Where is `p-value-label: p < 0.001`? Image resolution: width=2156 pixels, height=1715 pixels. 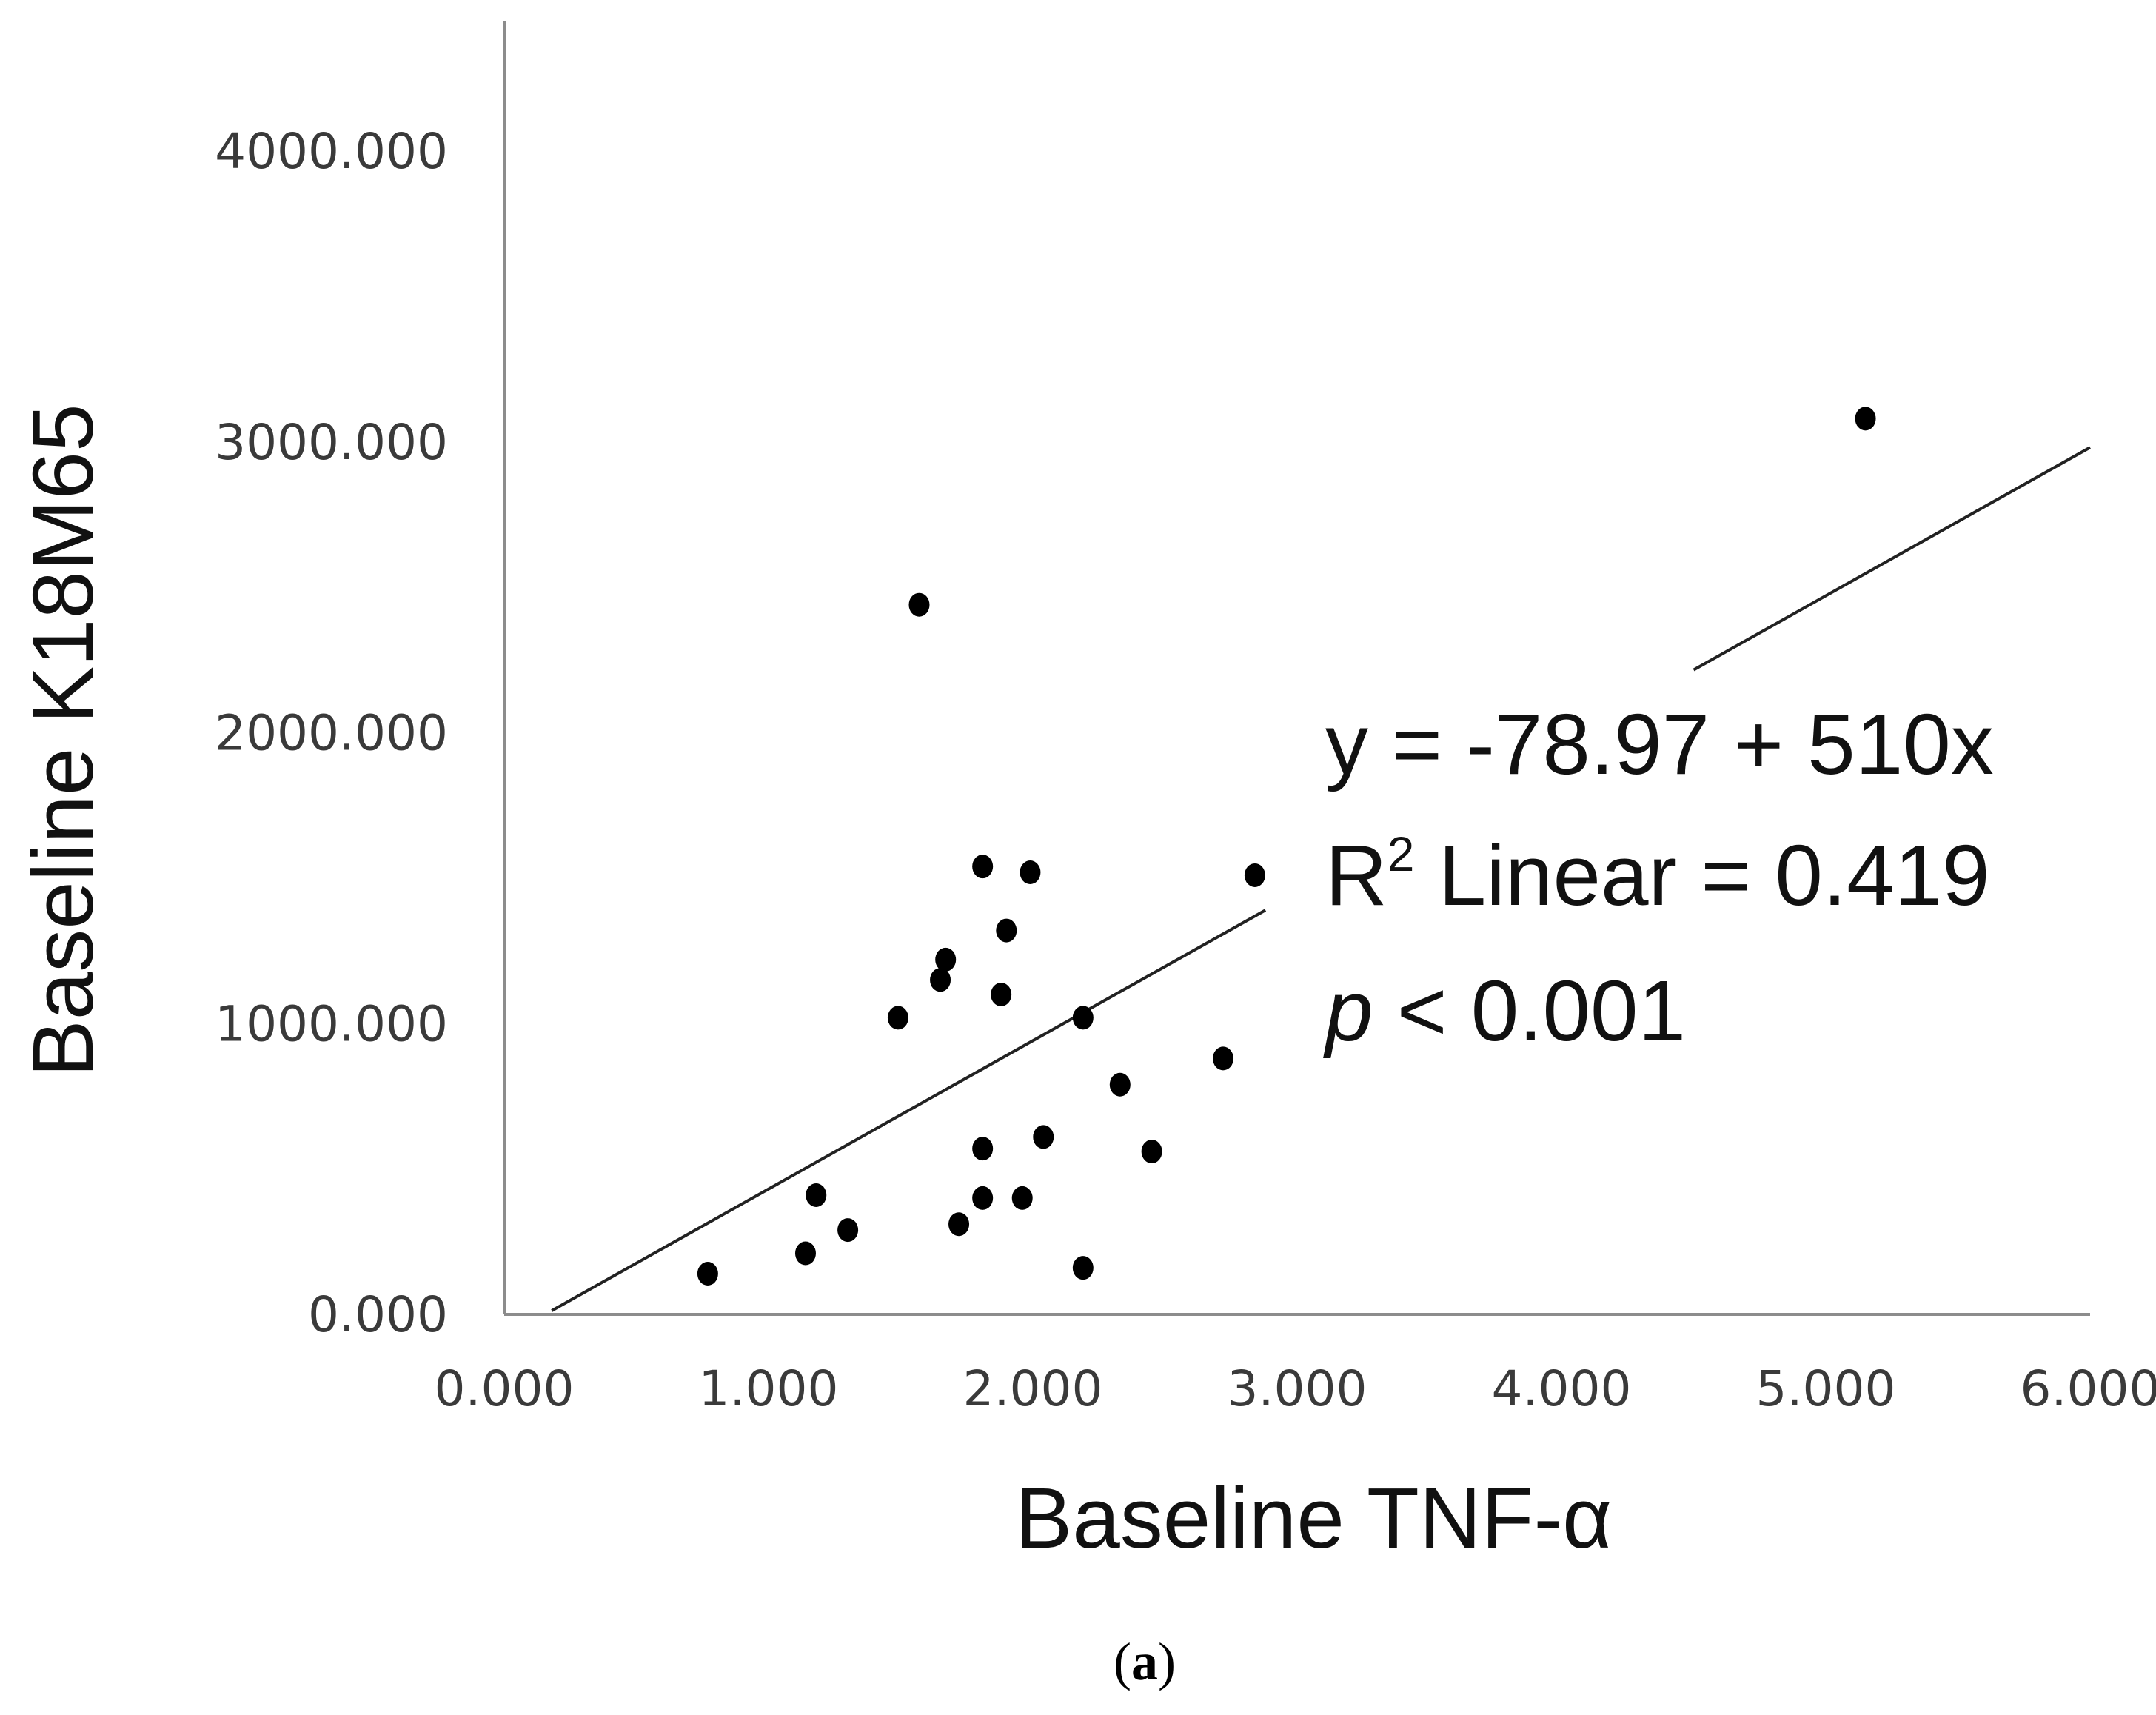 p-value-label: p < 0.001 is located at coordinates (1504, 1011).